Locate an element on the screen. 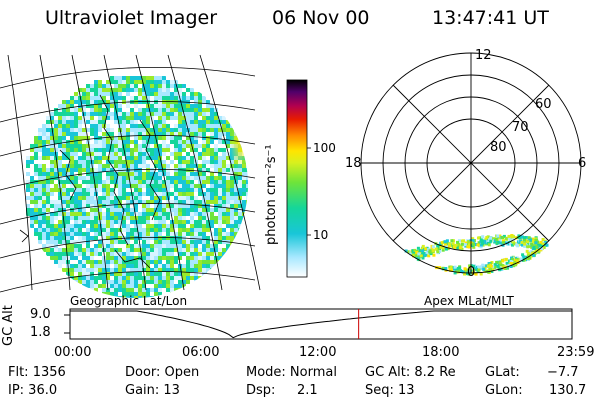 The image size is (600, 400). glat-label: GLat: is located at coordinates (502, 372).